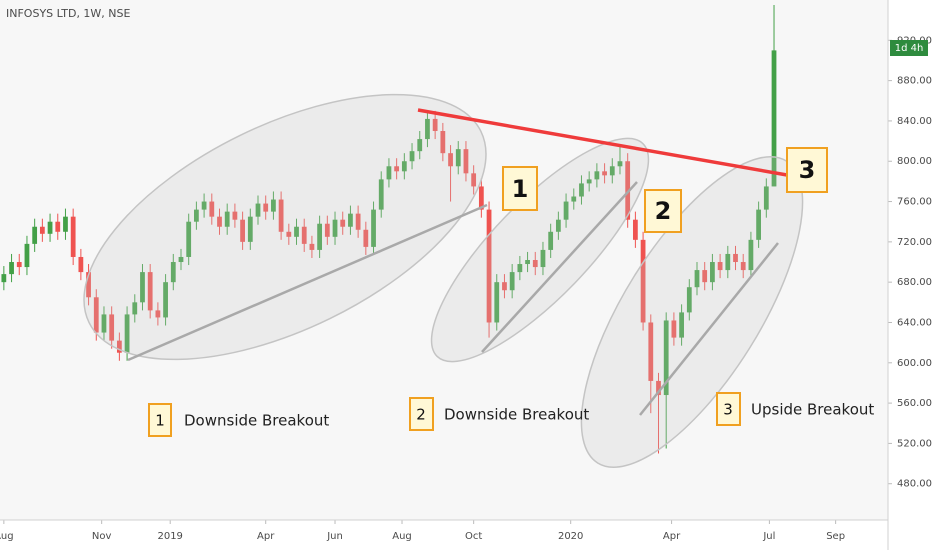 The width and height of the screenshot is (932, 550). Describe the element at coordinates (68, 13) in the screenshot. I see `chart-title: INFOSYS LTD, 1W, NSE` at that location.